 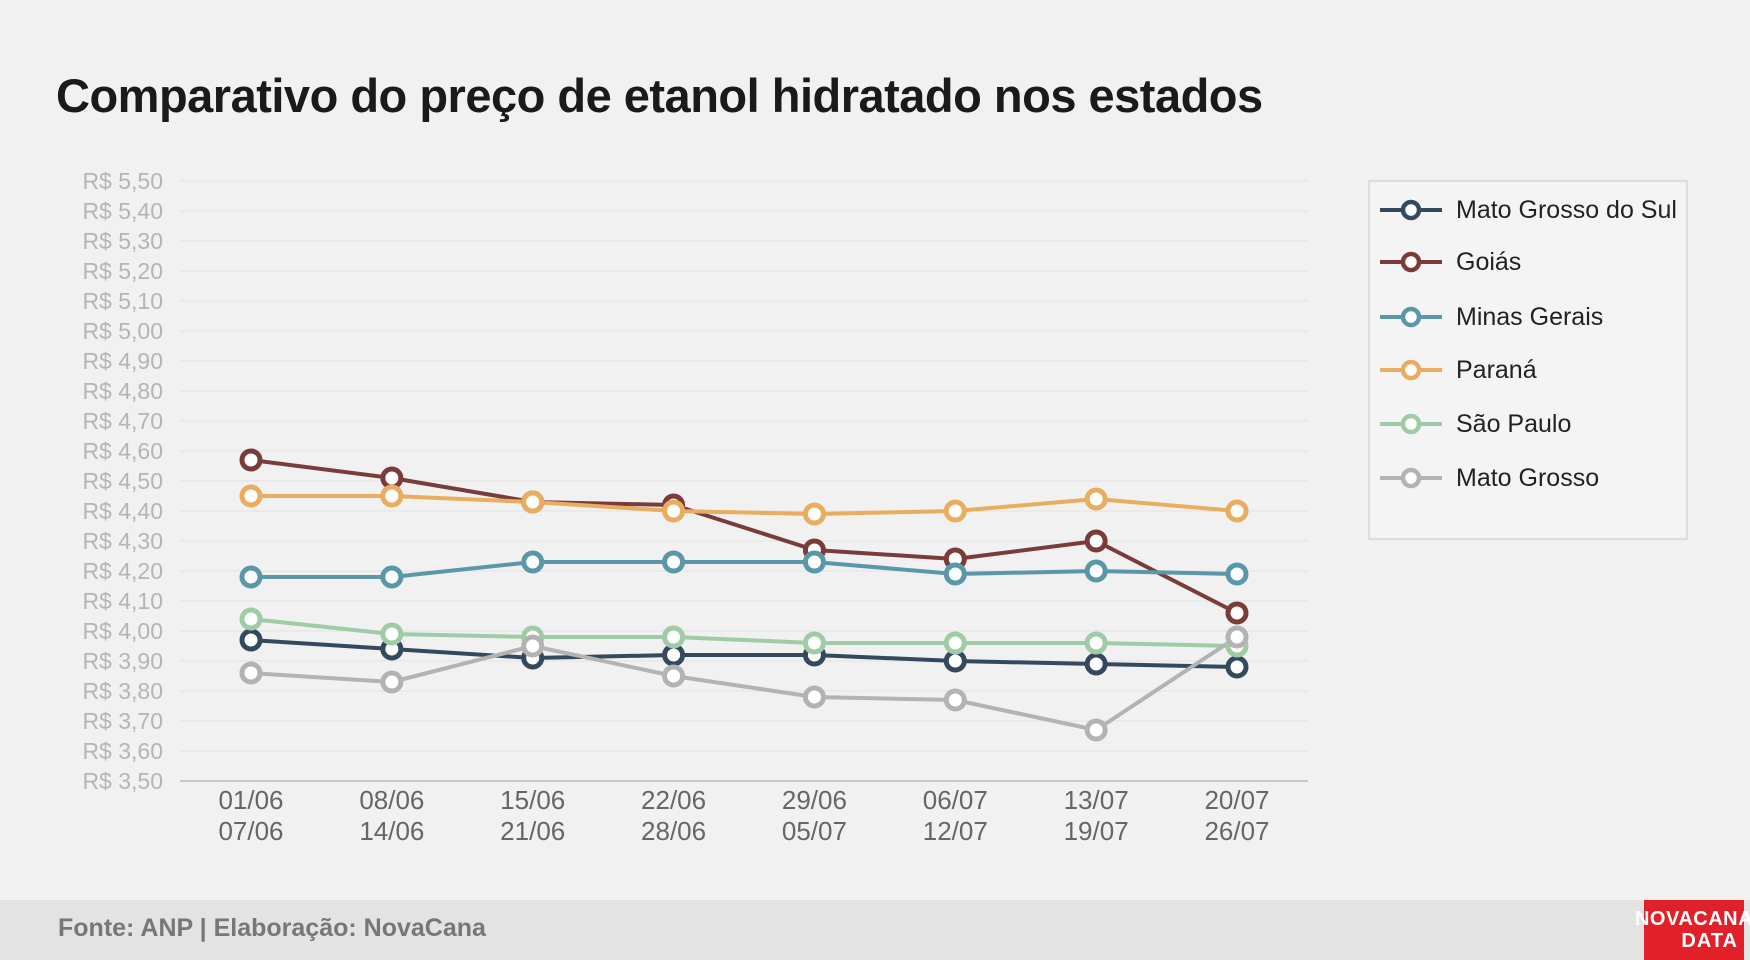 What do you see at coordinates (122, 691) in the screenshot?
I see `y-tick-label: R$ 3,80` at bounding box center [122, 691].